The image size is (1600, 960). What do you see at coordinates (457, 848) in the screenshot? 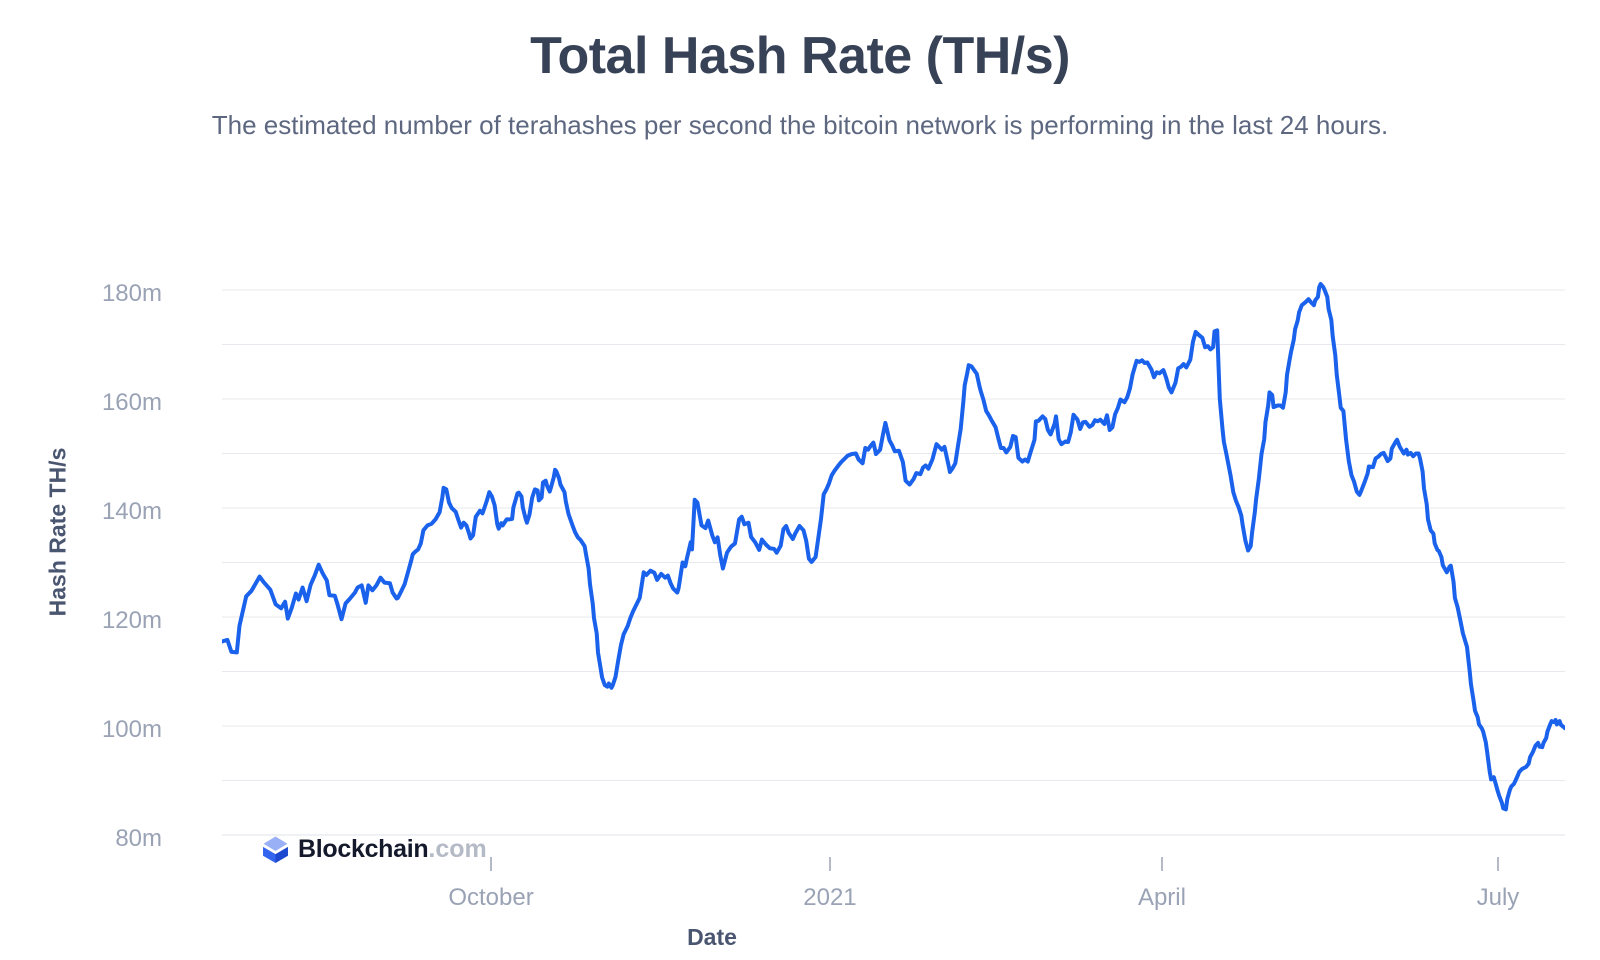
I see `logo-domain: .com` at bounding box center [457, 848].